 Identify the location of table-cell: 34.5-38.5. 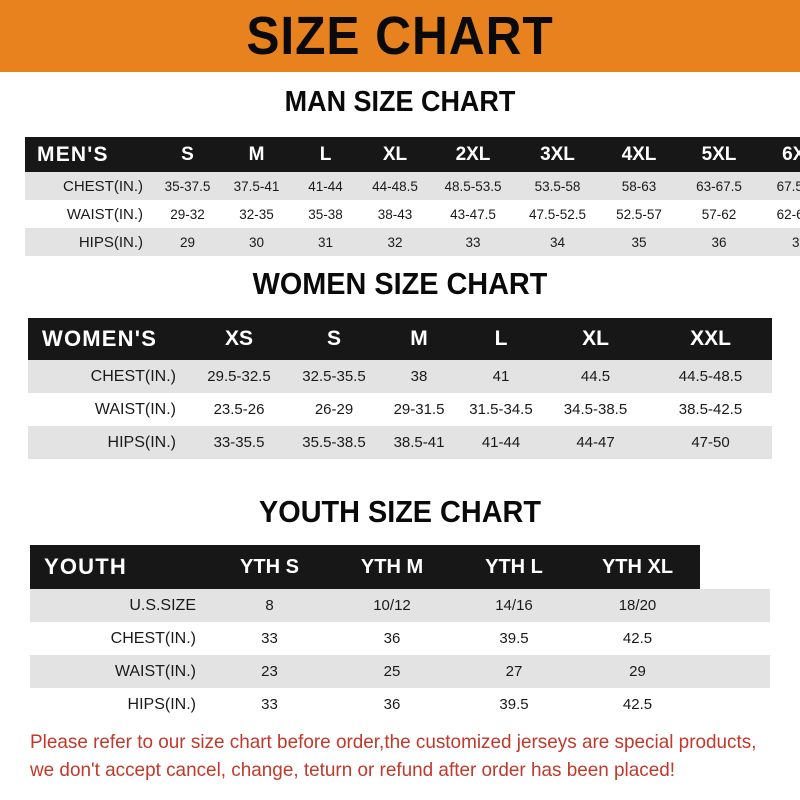
(595, 409).